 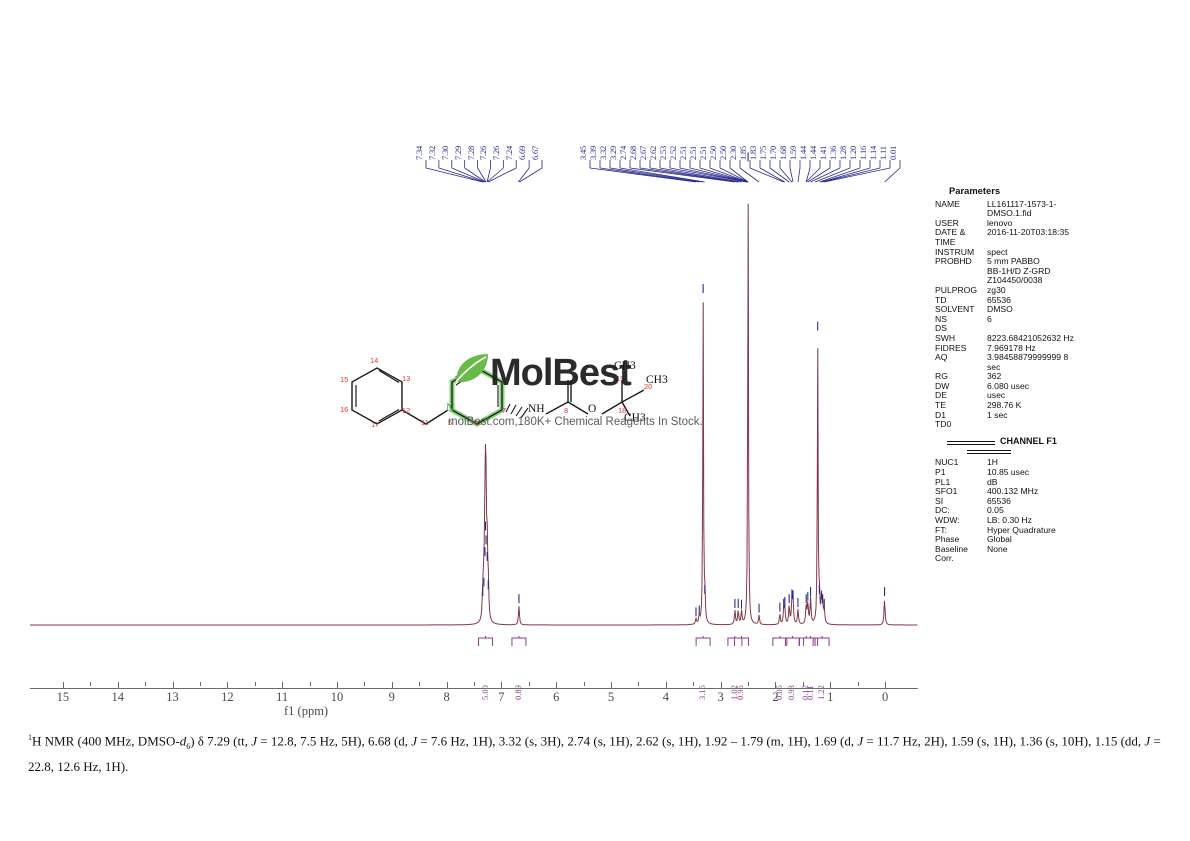 I want to click on parameter-row: NAME LL161117-1573-1-, so click(x=1025, y=204).